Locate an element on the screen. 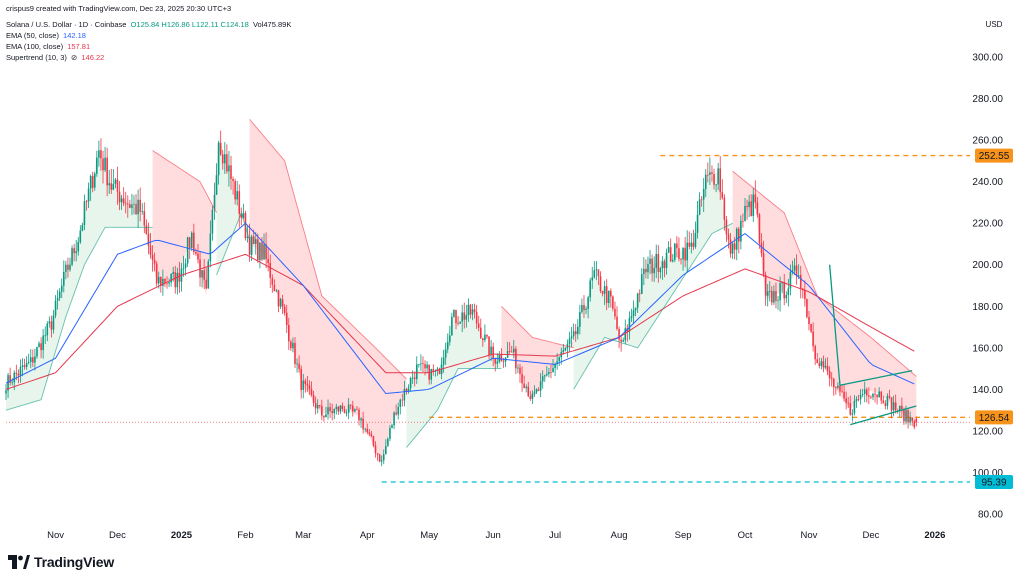  ema50-legend-row: EMA (50, close) 142.18 is located at coordinates (46, 35).